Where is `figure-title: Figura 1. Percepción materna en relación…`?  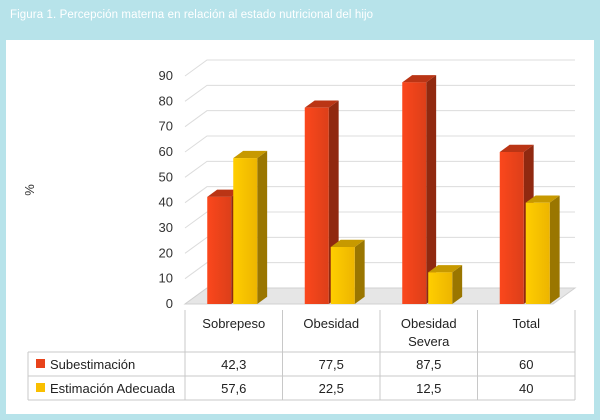 figure-title: Figura 1. Percepción materna en relación… is located at coordinates (192, 15).